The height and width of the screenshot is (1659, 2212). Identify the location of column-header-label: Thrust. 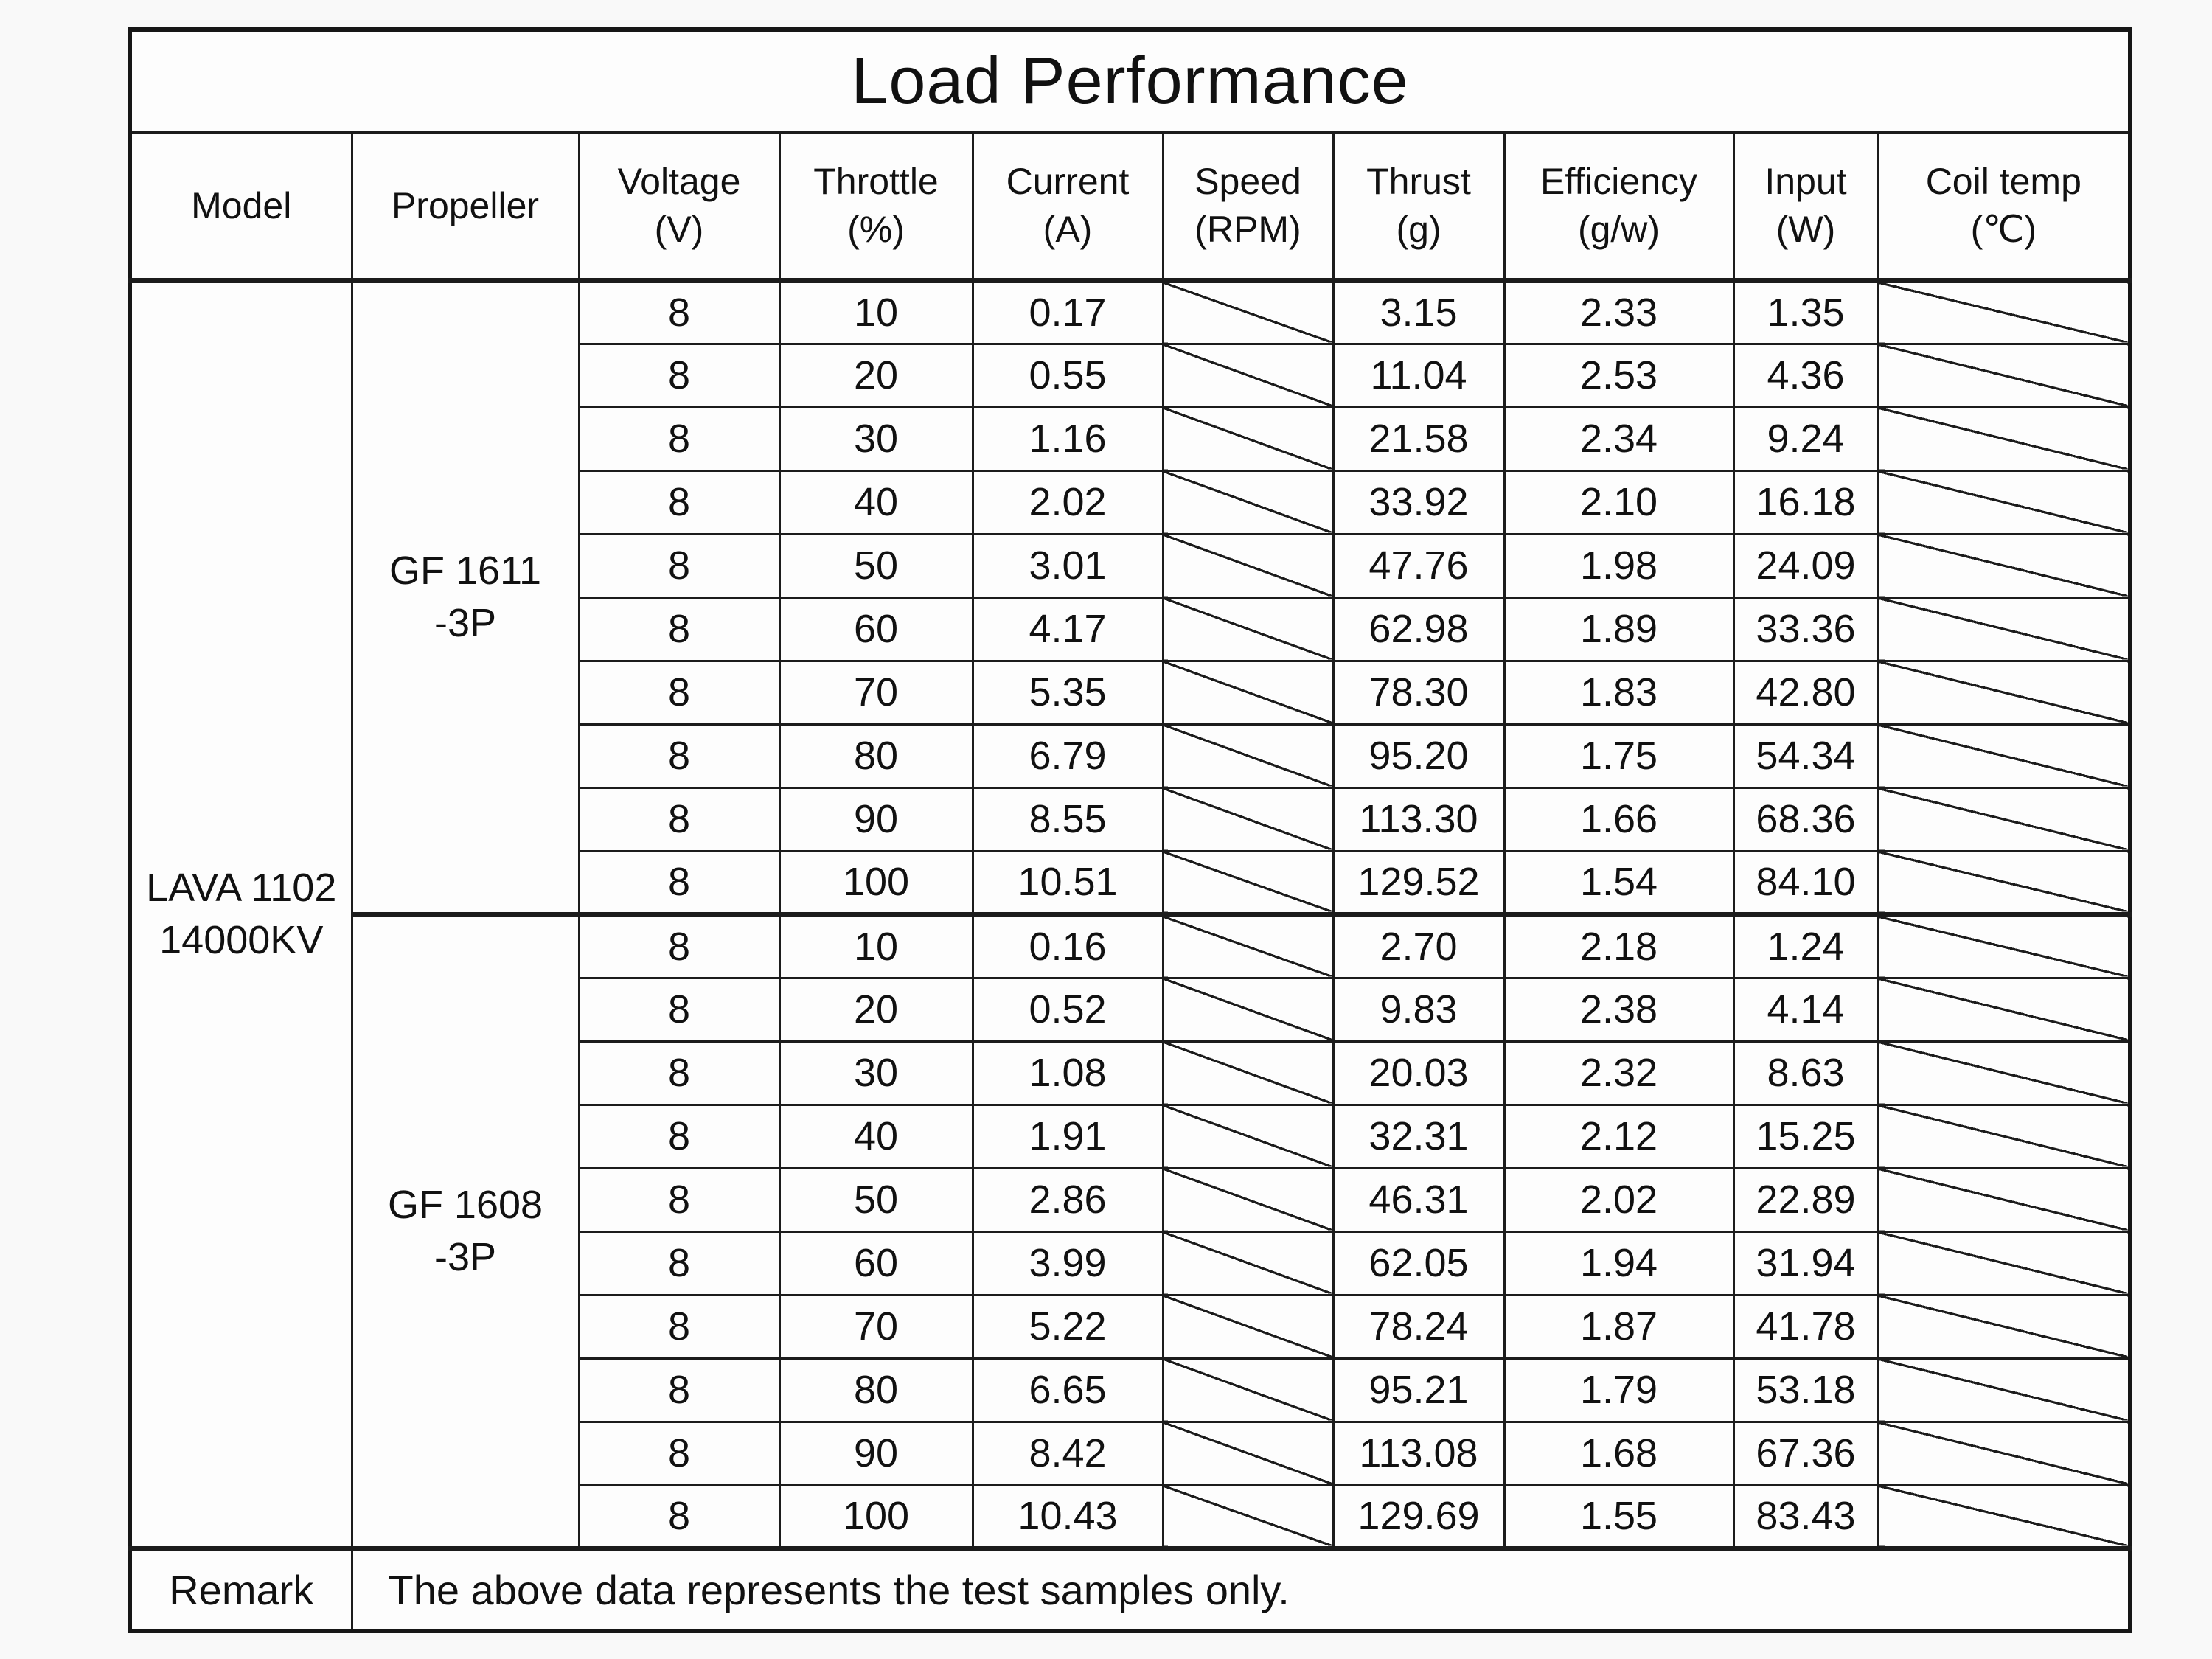
(1418, 182).